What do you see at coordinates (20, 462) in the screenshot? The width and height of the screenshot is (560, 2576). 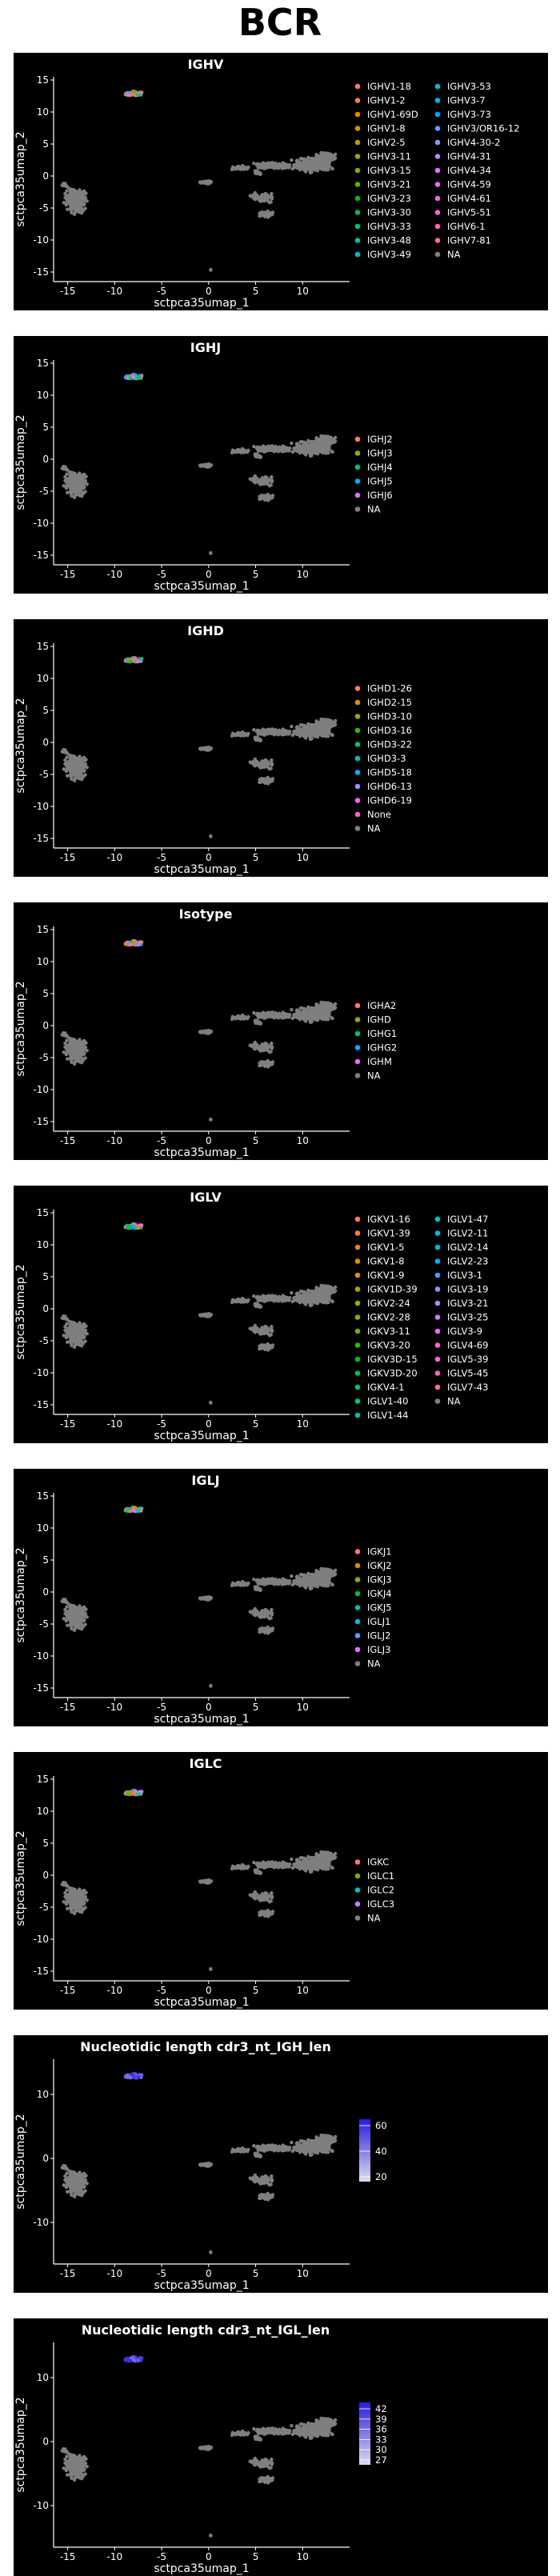 I see `y-axis-label: sctpca35umap_2` at bounding box center [20, 462].